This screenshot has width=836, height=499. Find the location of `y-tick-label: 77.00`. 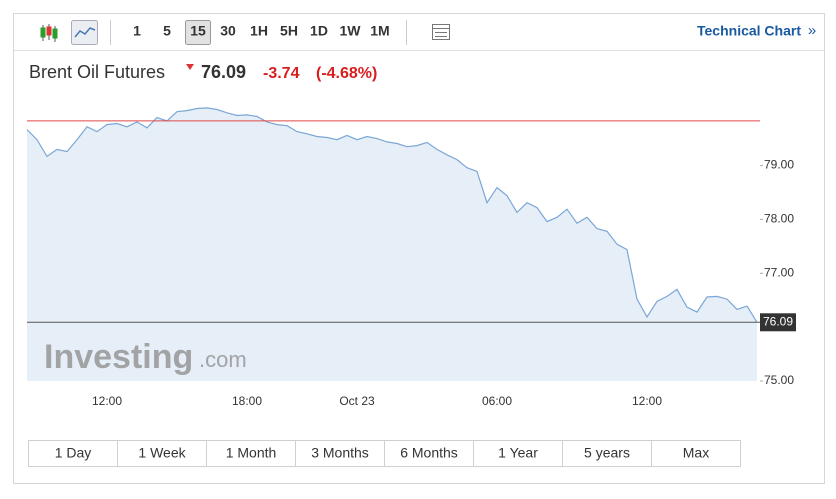

y-tick-label: 77.00 is located at coordinates (779, 272).